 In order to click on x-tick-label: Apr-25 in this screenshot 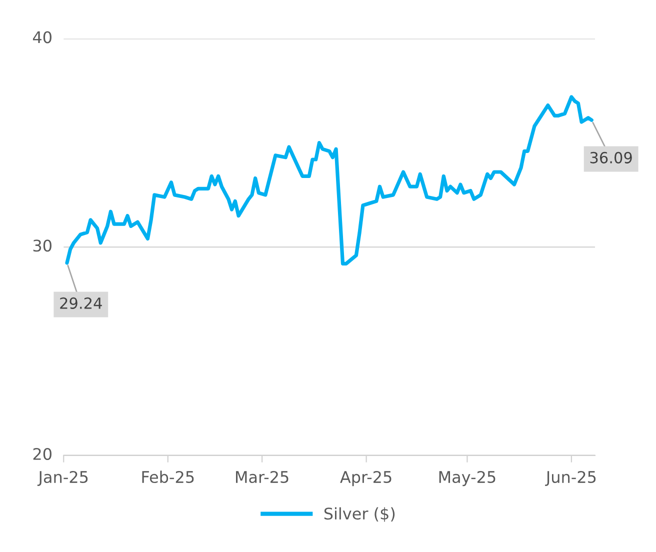, I will do `click(366, 478)`.